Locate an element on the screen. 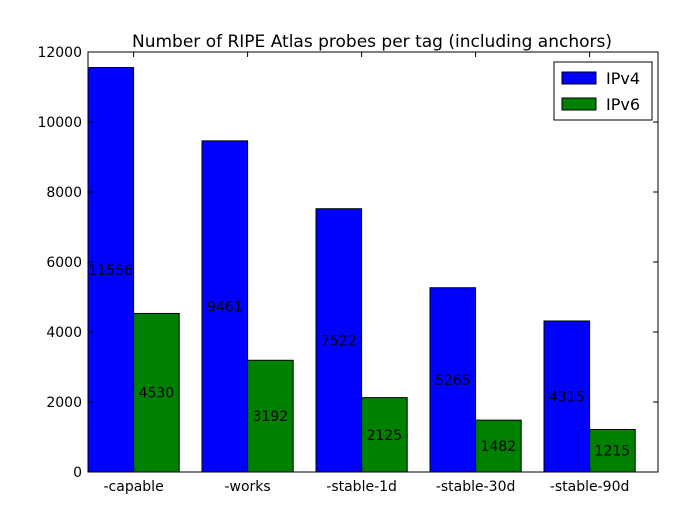 The width and height of the screenshot is (700, 525). legend-label-ipv6: IPv6 is located at coordinates (623, 104).